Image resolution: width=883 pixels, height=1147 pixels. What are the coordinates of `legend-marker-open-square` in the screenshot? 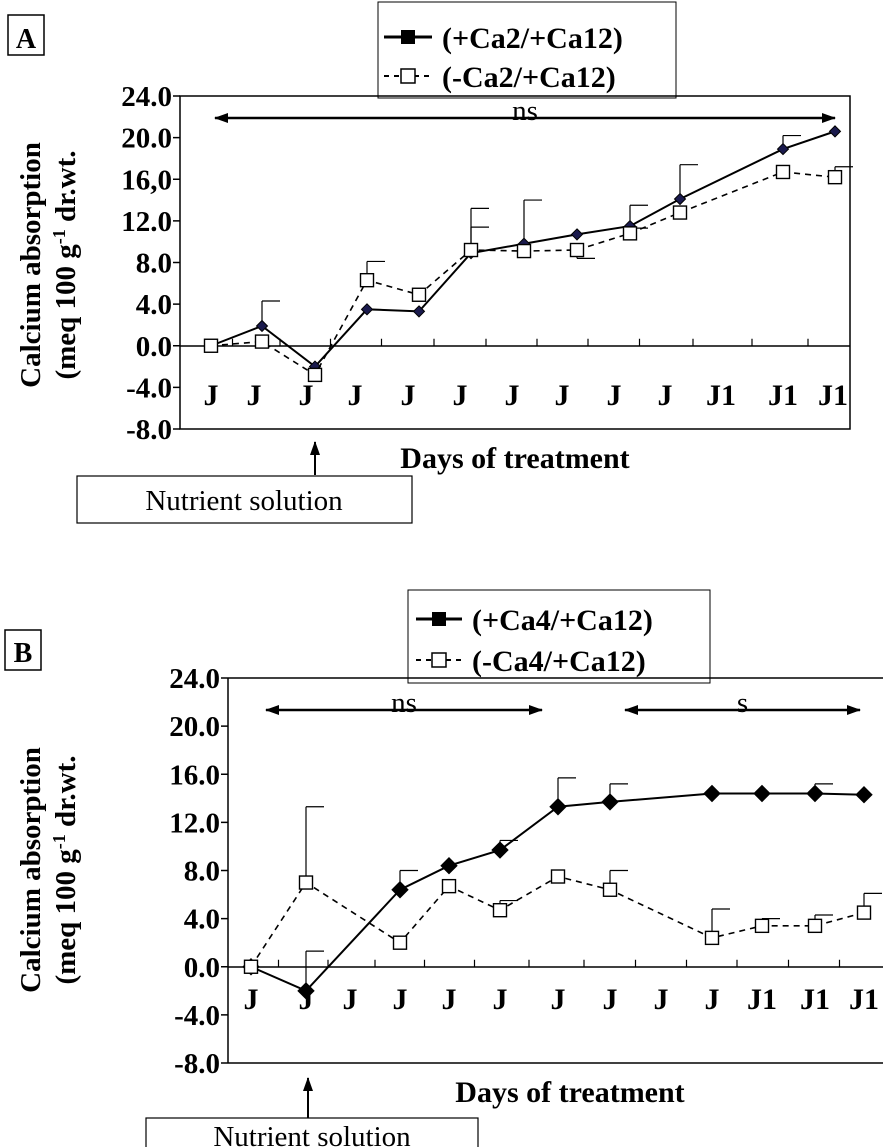 It's located at (408, 76).